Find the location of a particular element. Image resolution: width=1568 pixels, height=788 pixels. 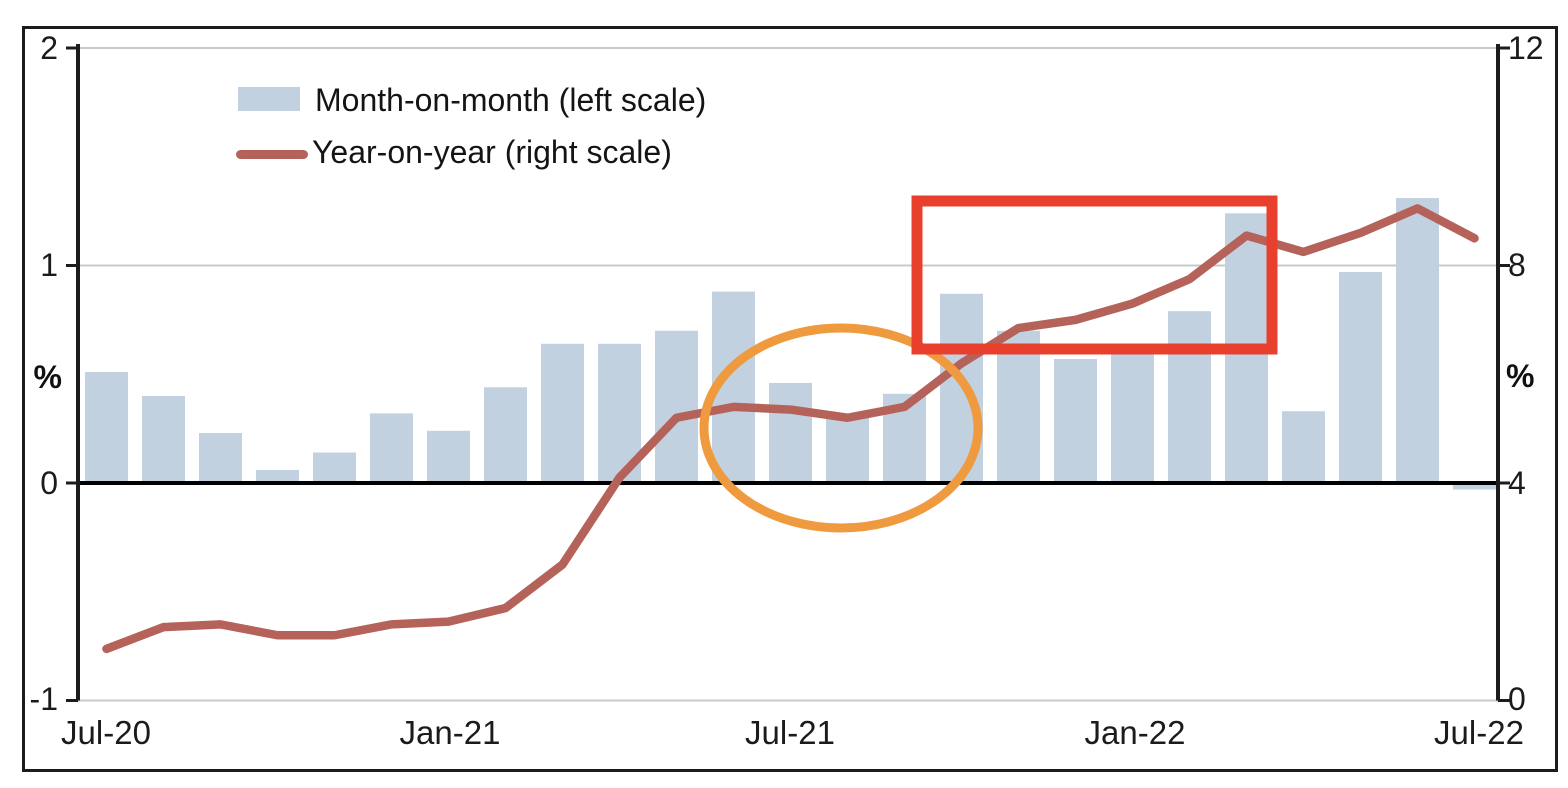

annotation-rect is located at coordinates (1094, 275).